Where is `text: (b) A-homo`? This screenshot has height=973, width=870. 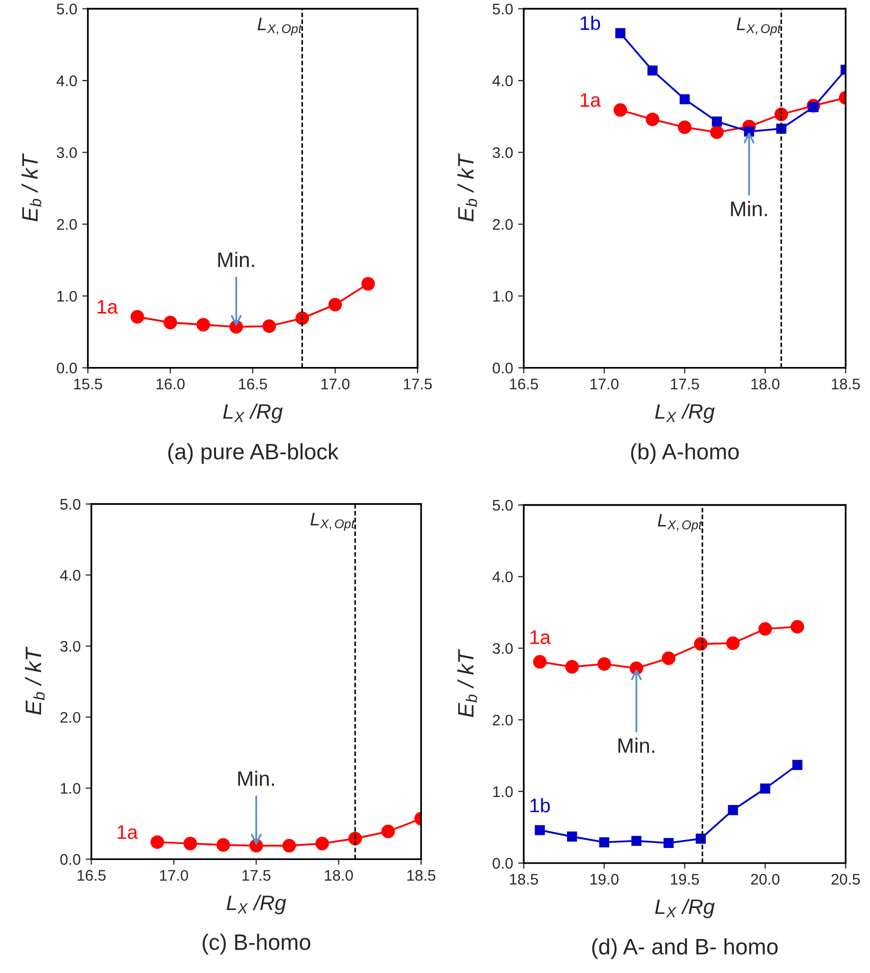 text: (b) A-homo is located at coordinates (685, 453).